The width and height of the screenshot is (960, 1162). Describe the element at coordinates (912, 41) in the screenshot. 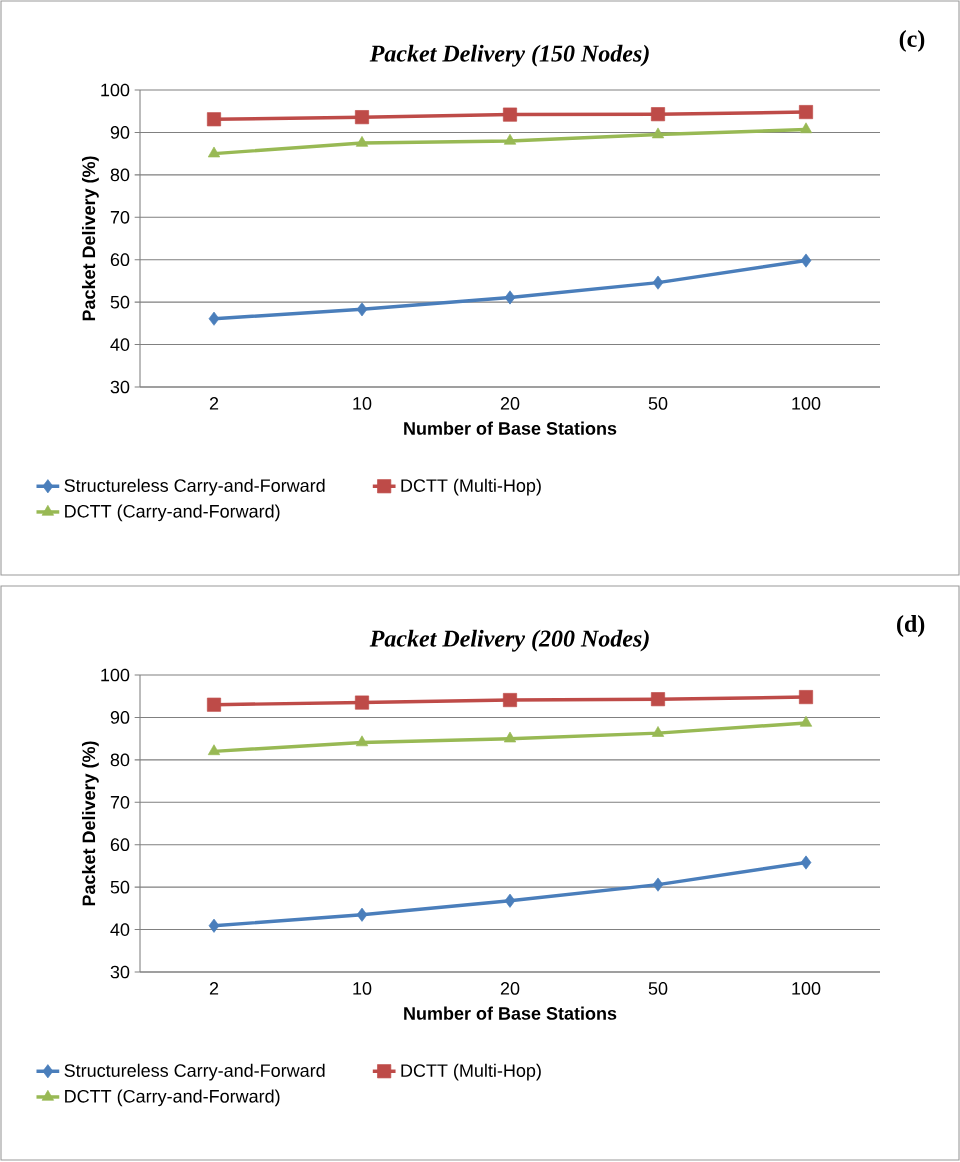

I see `text: (c)` at that location.